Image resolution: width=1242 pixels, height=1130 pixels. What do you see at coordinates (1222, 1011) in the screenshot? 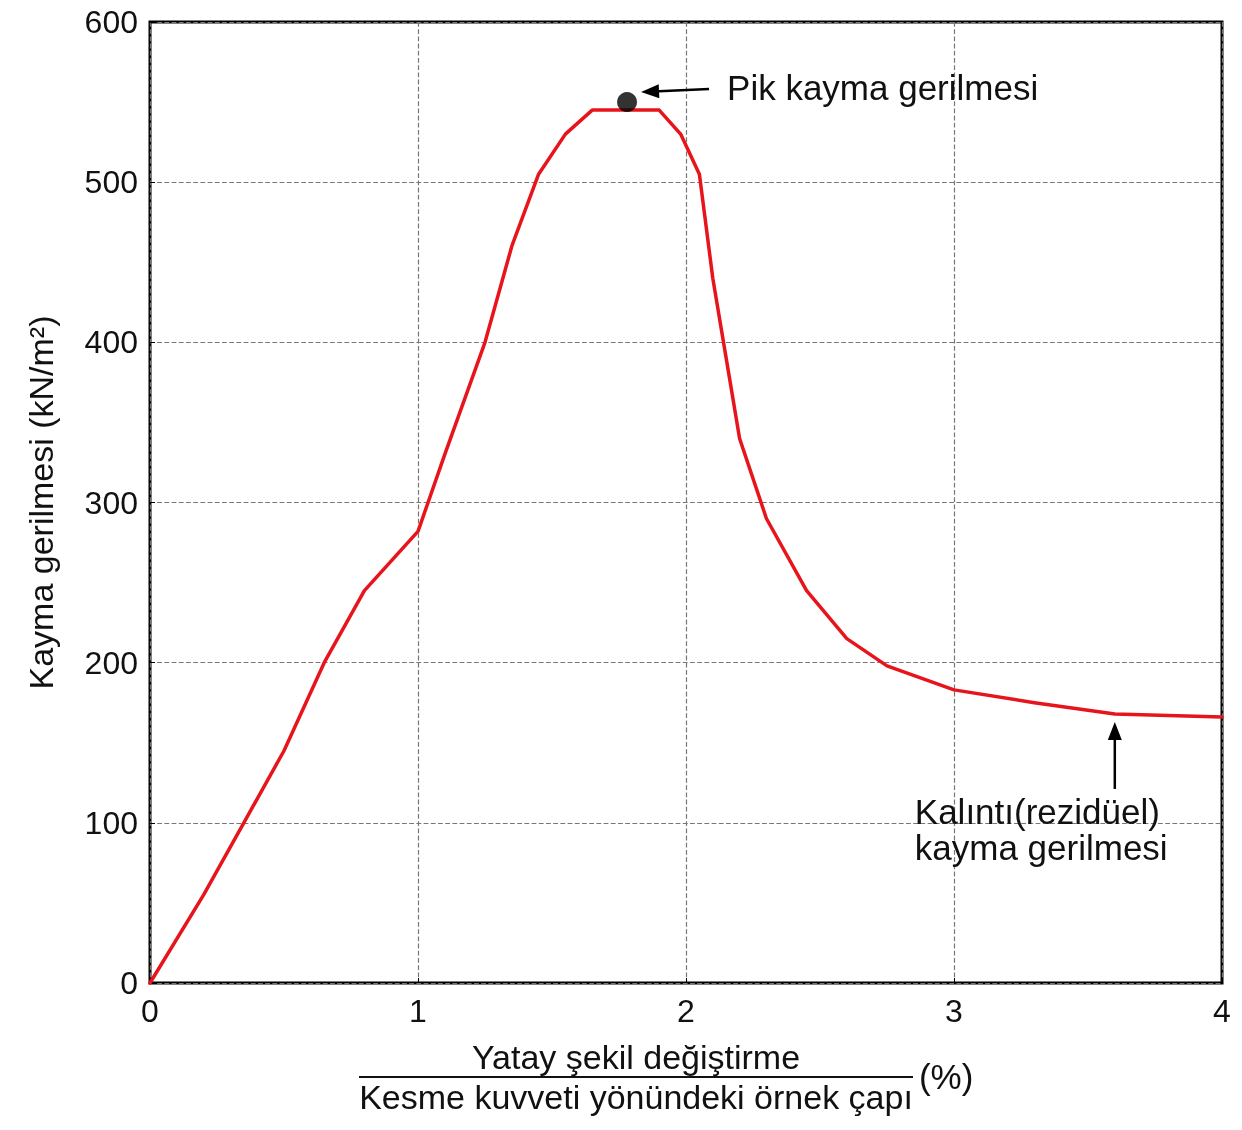
I see `x-tick-label: 4` at bounding box center [1222, 1011].